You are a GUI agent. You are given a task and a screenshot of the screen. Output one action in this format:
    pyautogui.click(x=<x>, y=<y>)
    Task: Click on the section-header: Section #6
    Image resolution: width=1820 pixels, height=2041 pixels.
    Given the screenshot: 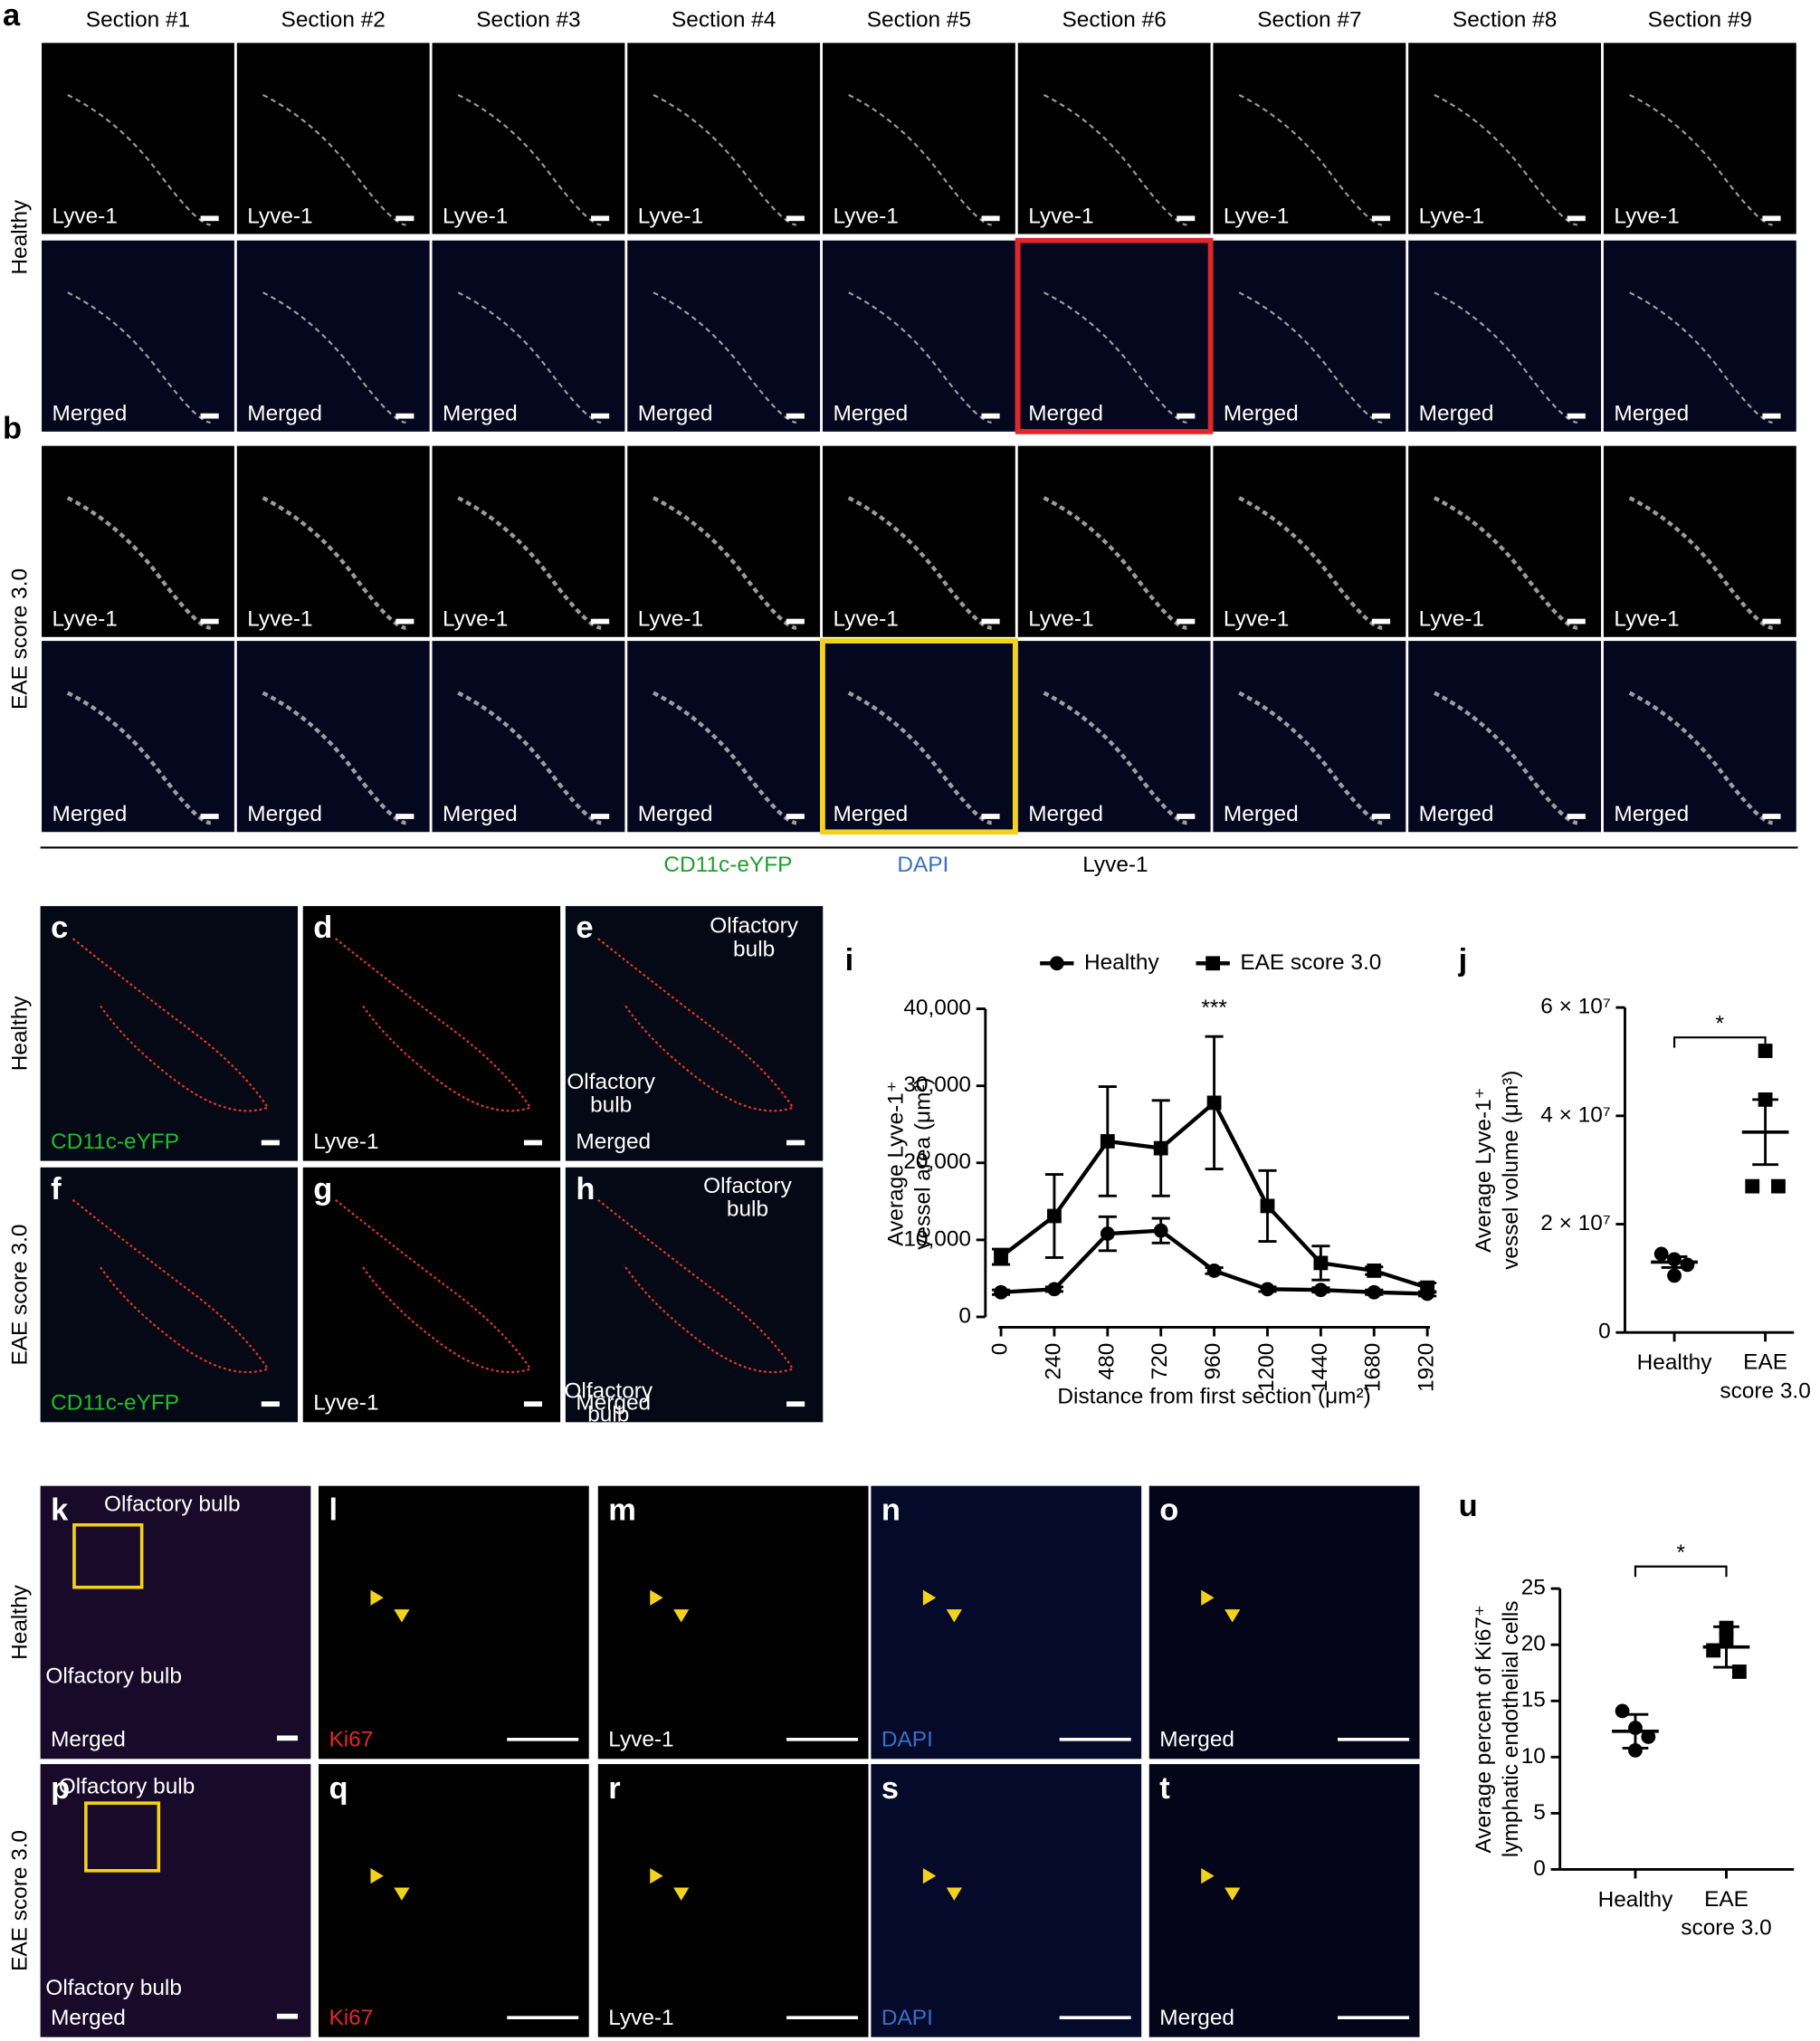 What is the action you would take?
    pyautogui.click(x=1114, y=19)
    